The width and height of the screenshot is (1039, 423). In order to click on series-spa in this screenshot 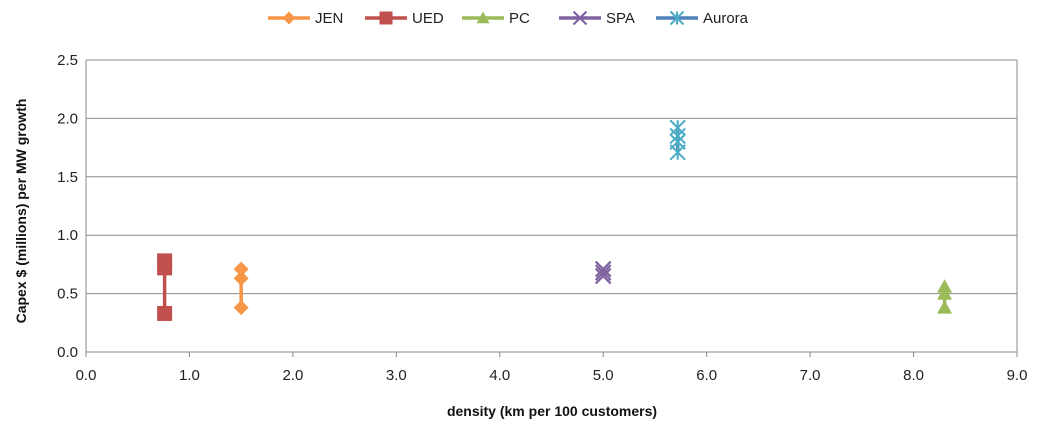, I will do `click(603, 272)`.